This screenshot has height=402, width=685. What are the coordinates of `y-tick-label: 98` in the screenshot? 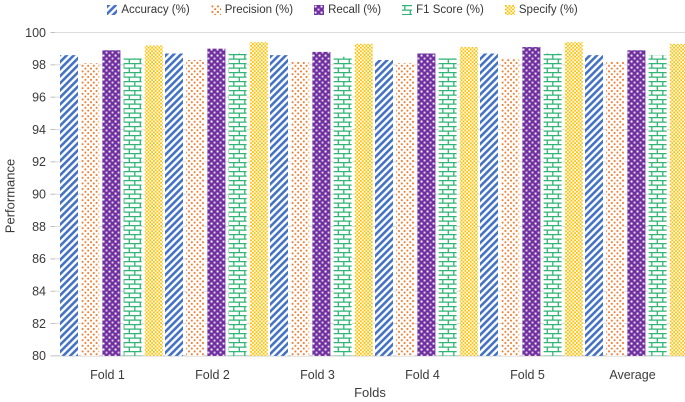 It's located at (39, 65).